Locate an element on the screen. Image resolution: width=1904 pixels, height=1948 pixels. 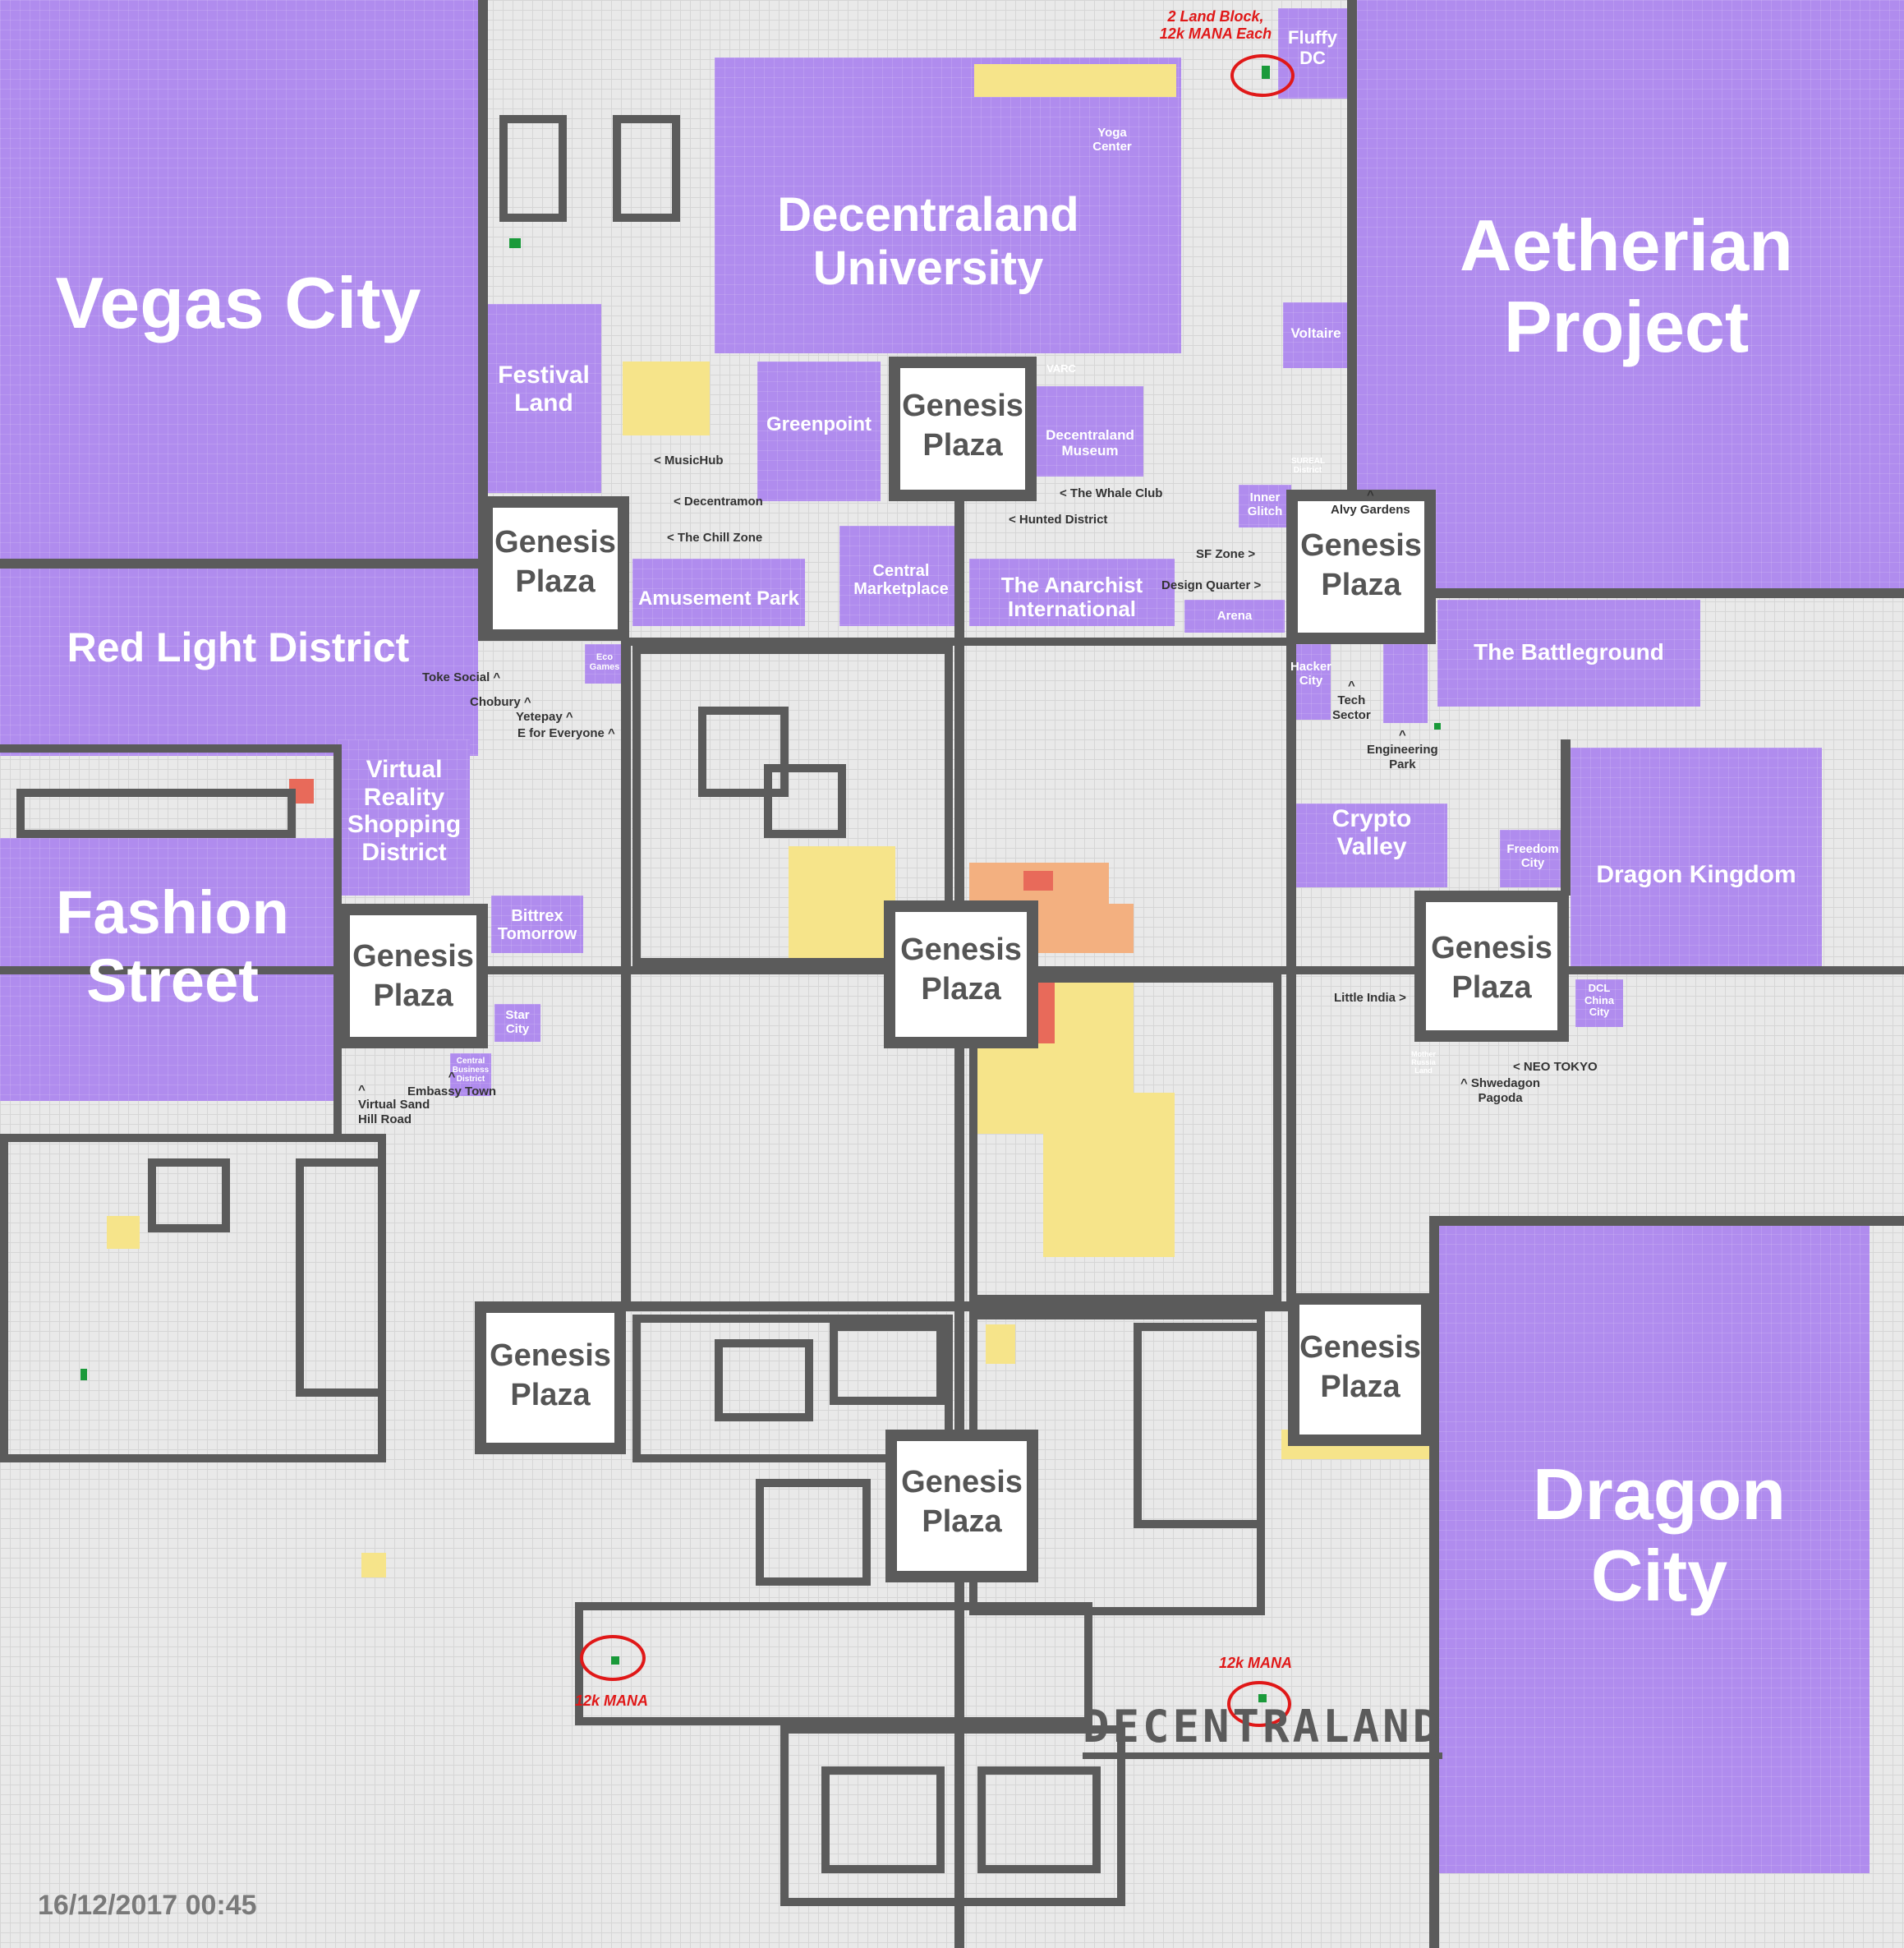
label-bittrex: Bittrex Tomorrow is located at coordinates (537, 925).